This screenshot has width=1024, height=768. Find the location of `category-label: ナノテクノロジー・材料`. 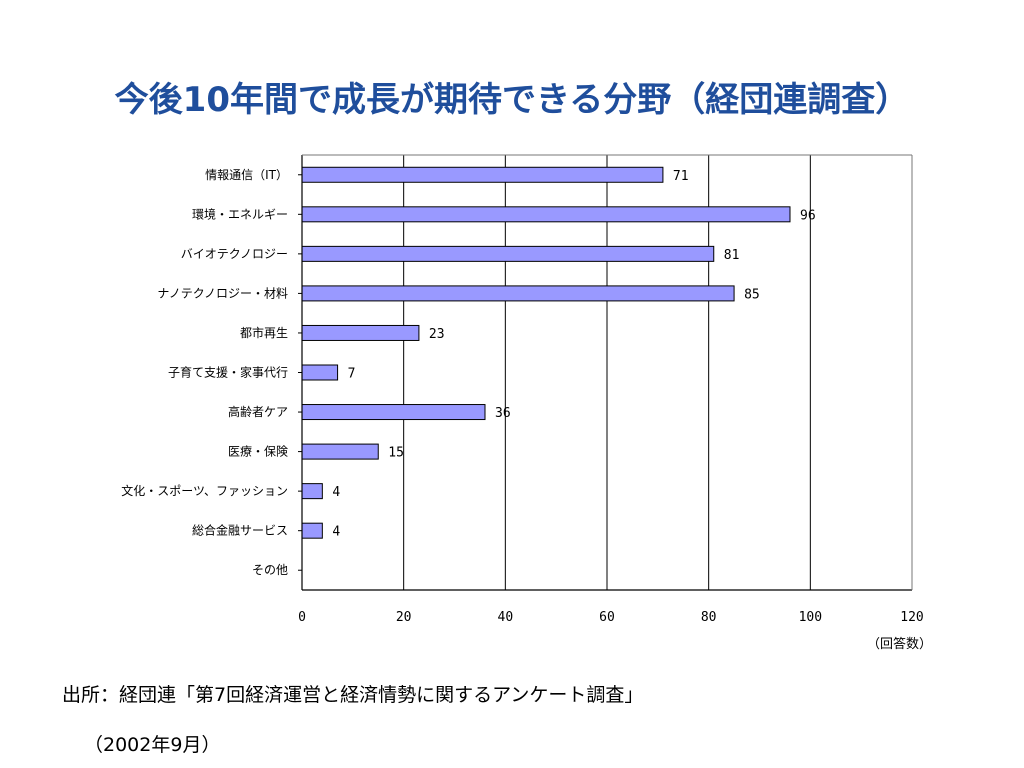

category-label: ナノテクノロジー・材料 is located at coordinates (222, 293).